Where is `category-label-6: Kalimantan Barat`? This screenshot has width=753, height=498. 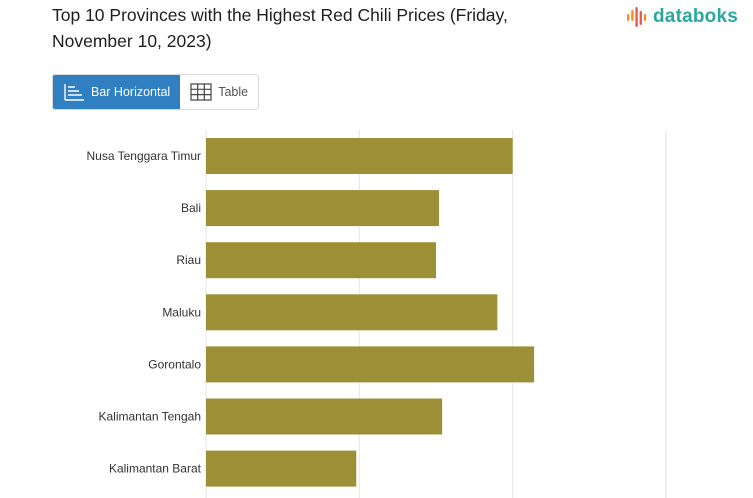
category-label-6: Kalimantan Barat is located at coordinates (155, 469).